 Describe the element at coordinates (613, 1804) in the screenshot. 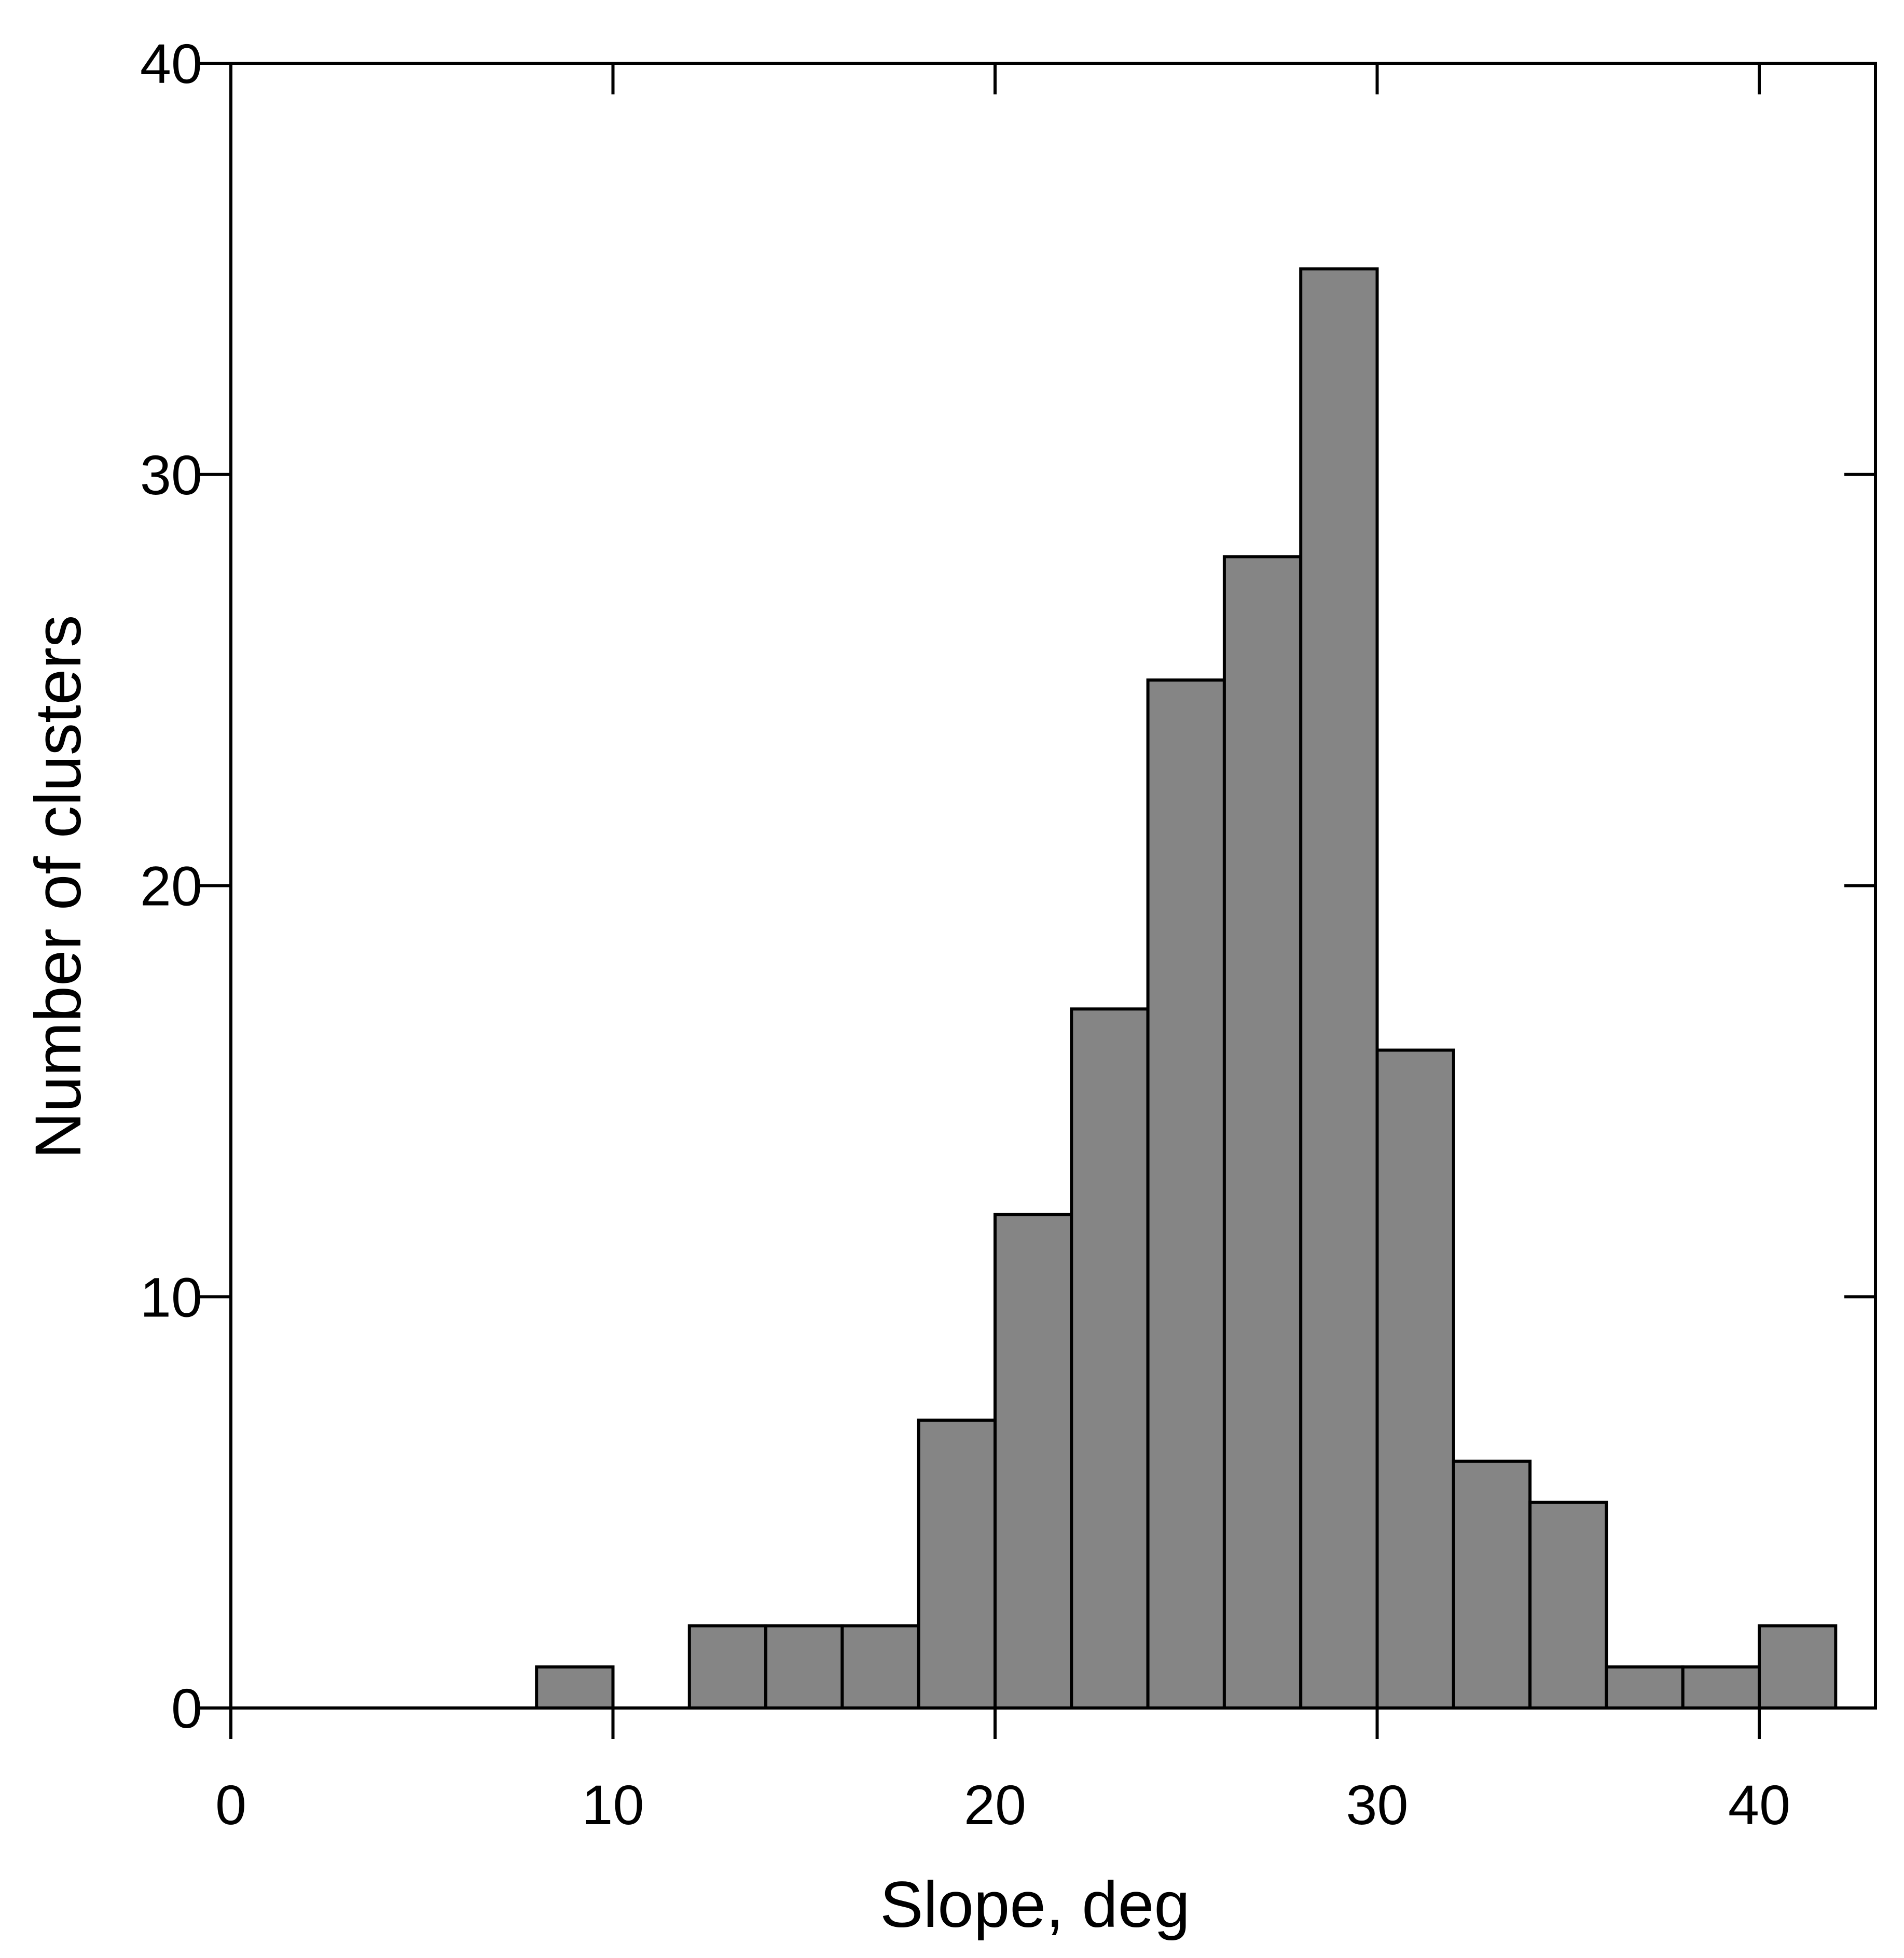

I see `x-tick-label-10: 10` at that location.